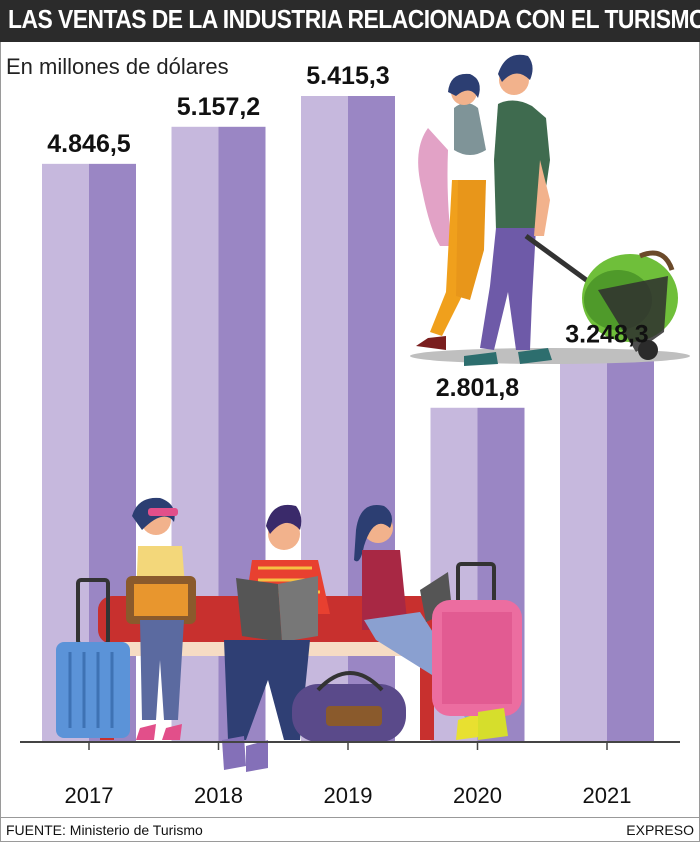 This screenshot has height=842, width=700. Describe the element at coordinates (606, 335) in the screenshot. I see `value-label-2021: 3.248,3` at that location.